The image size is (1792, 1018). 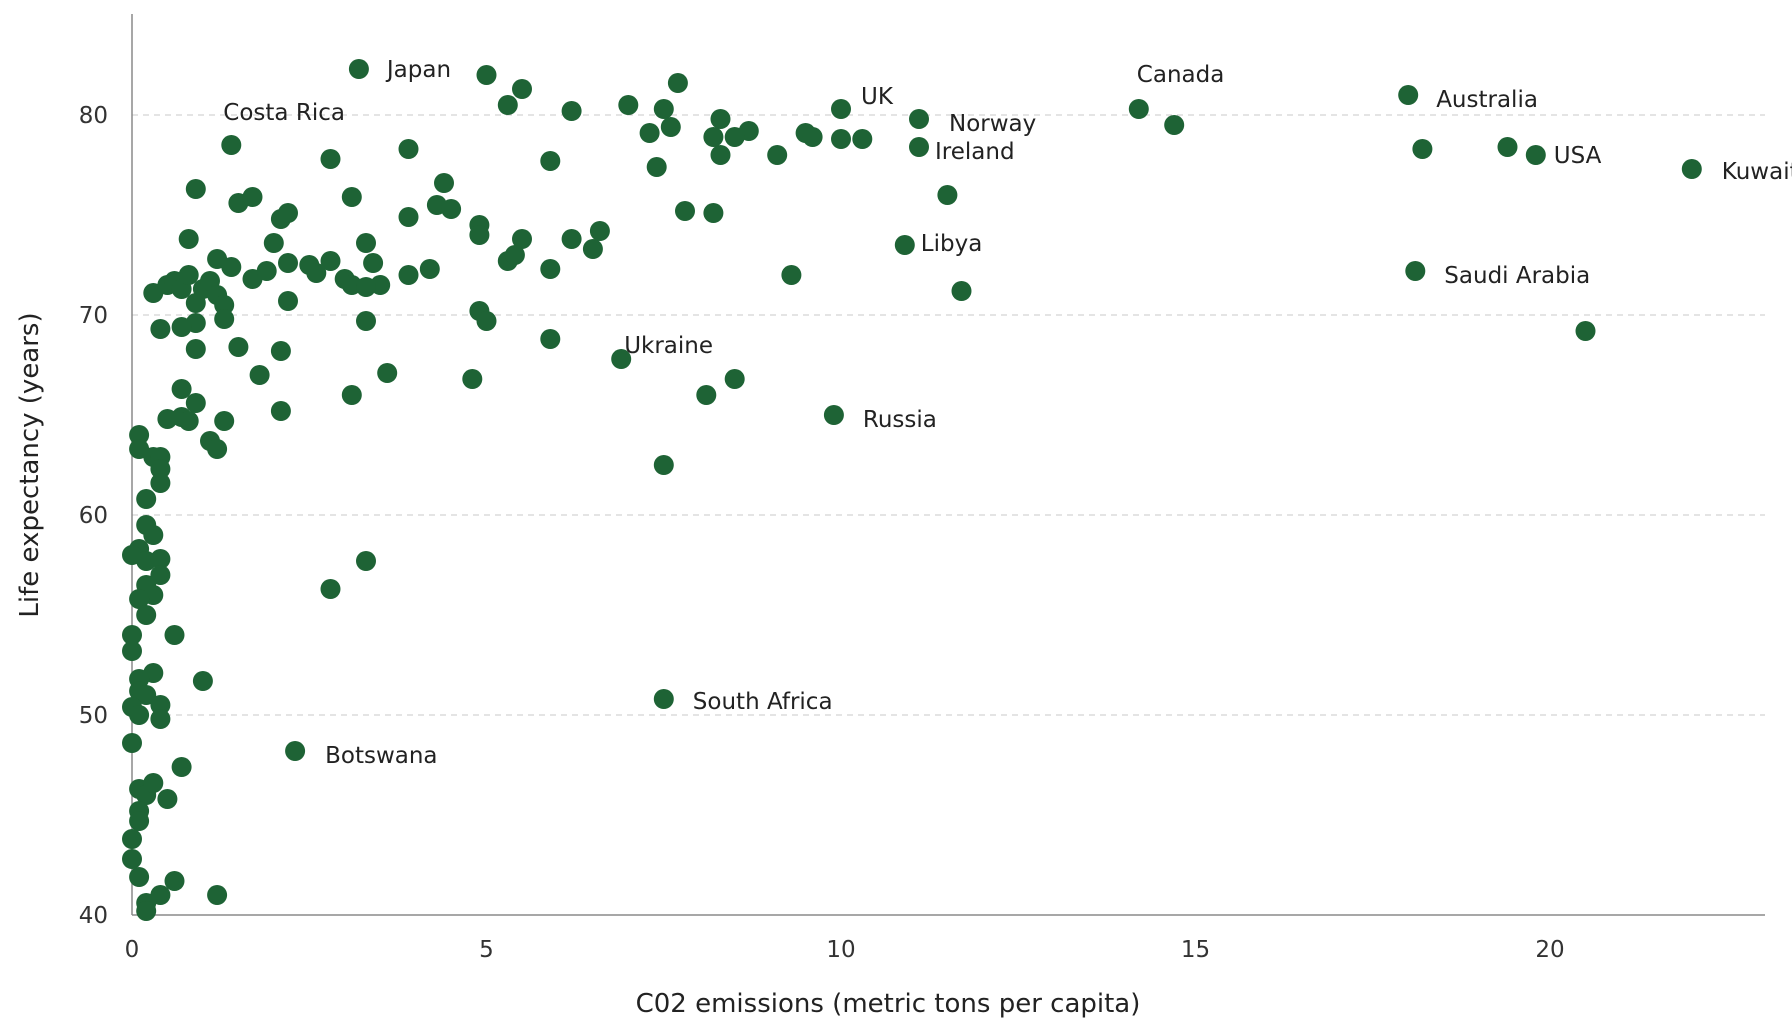 I want to click on point-annotation: Ukraine, so click(x=668, y=346).